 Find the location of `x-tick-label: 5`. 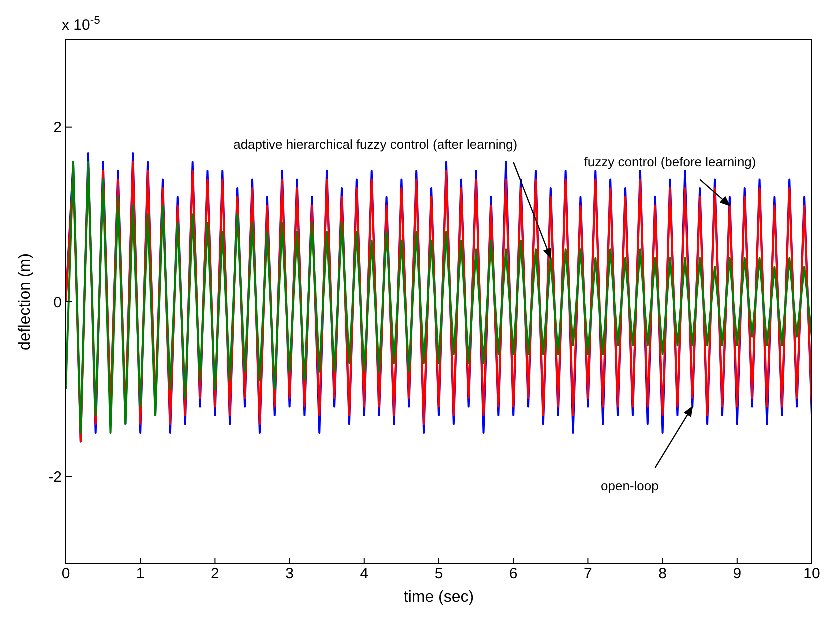

x-tick-label: 5 is located at coordinates (439, 574).